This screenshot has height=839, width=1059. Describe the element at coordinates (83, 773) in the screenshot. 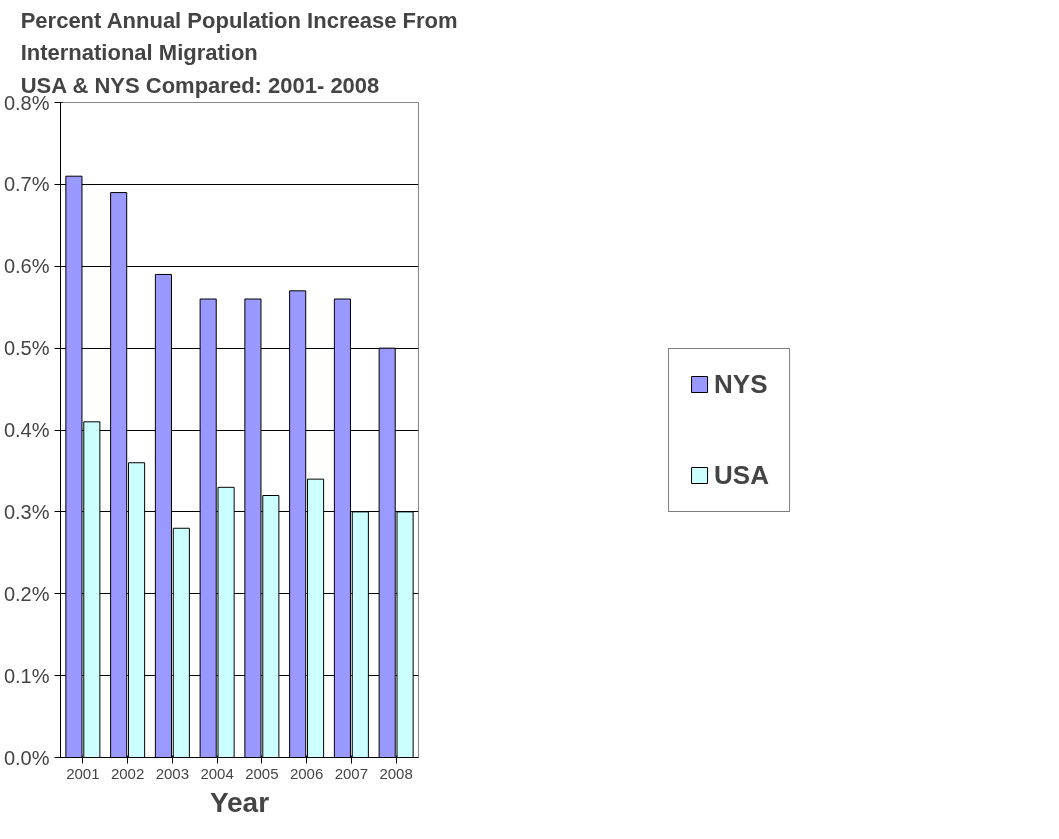

I see `x-tick-label: 2001` at that location.